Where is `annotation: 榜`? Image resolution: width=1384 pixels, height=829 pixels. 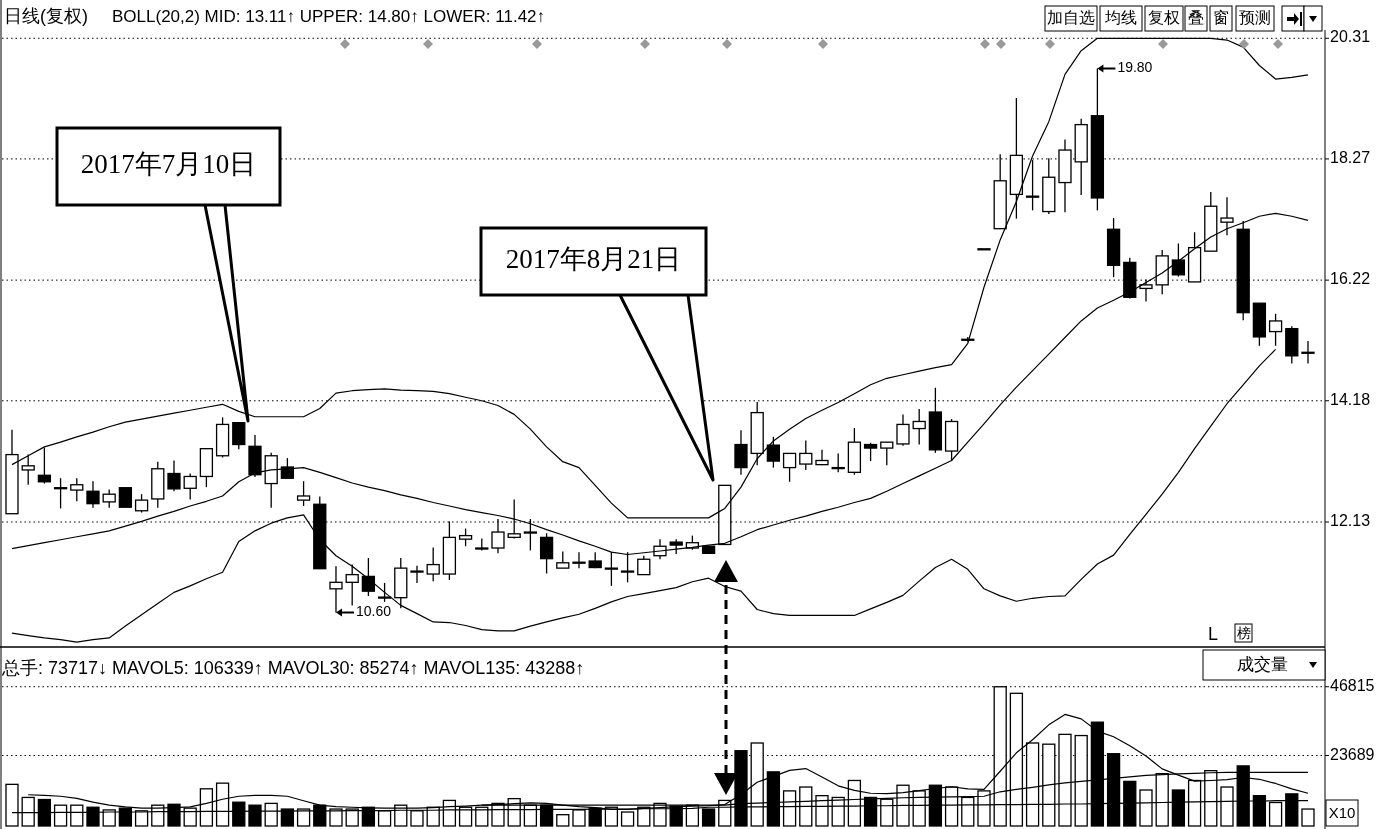
annotation: 榜 is located at coordinates (1243, 632).